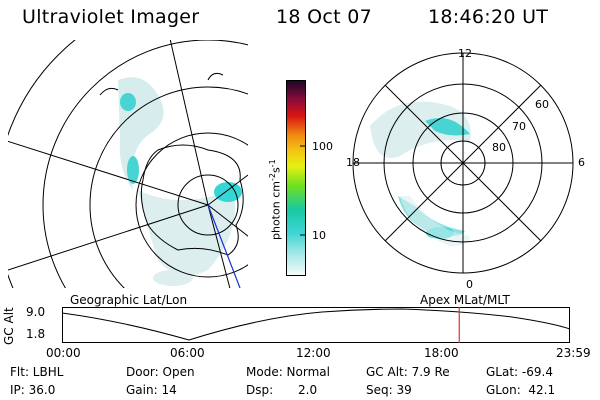 The image size is (600, 400). What do you see at coordinates (322, 146) in the screenshot?
I see `colorbar-tick-100: 100` at bounding box center [322, 146].